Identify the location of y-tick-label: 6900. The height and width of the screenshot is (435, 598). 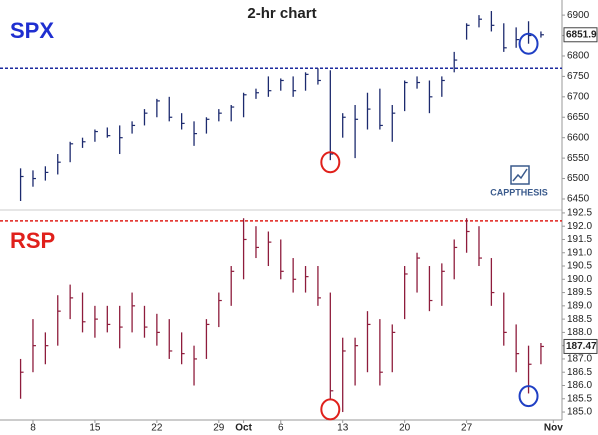
(578, 15).